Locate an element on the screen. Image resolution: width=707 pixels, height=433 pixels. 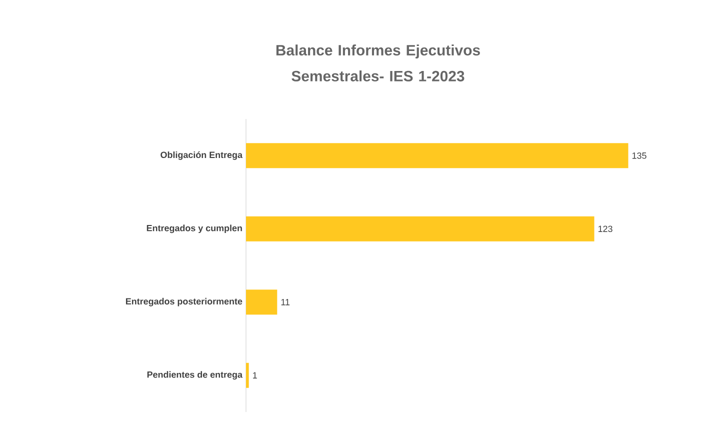
chart-title: Balance Informes Ejecutivos Semestrales- IES 1-2023 is located at coordinates (378, 63).